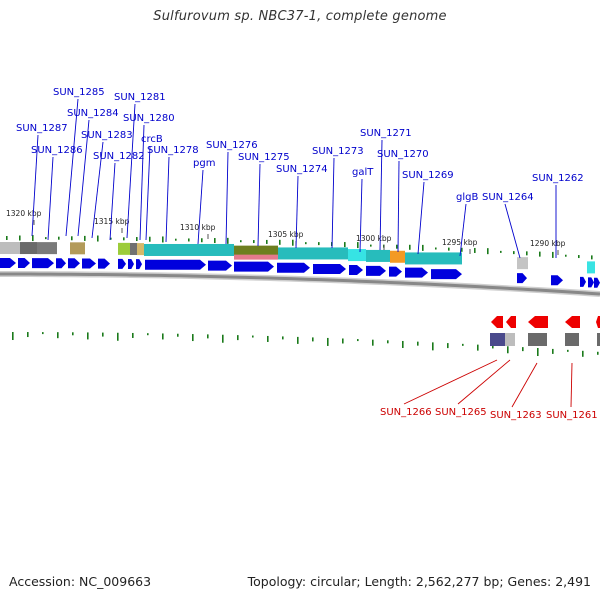  Describe the element at coordinates (545, 339) in the screenshot. I see `reverse-cog-track` at that location.